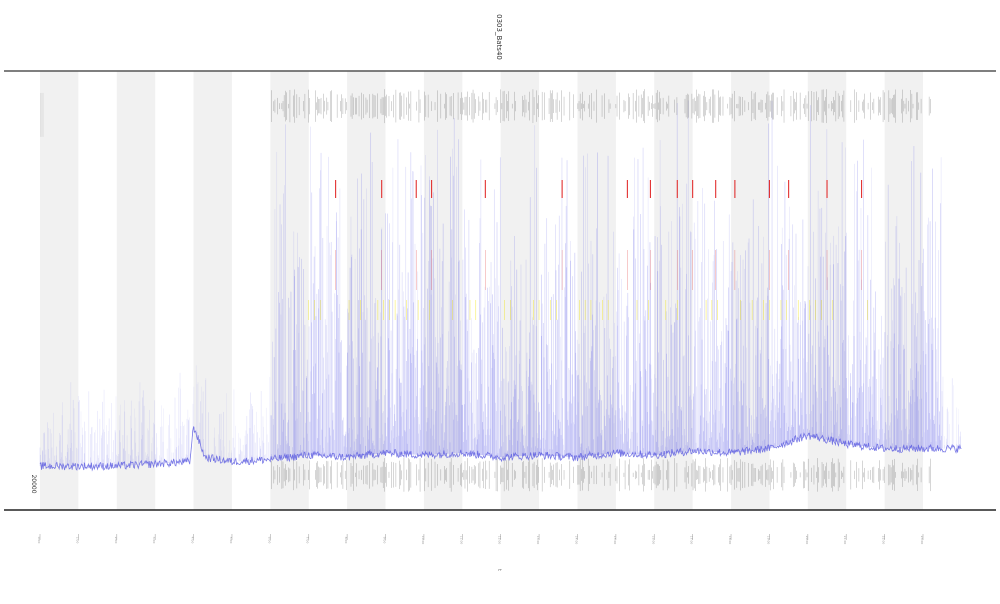 The height and width of the screenshot is (604, 1000). What do you see at coordinates (807, 540) in the screenshot?
I see `x-tick-label-20: 20:00` at bounding box center [807, 540].